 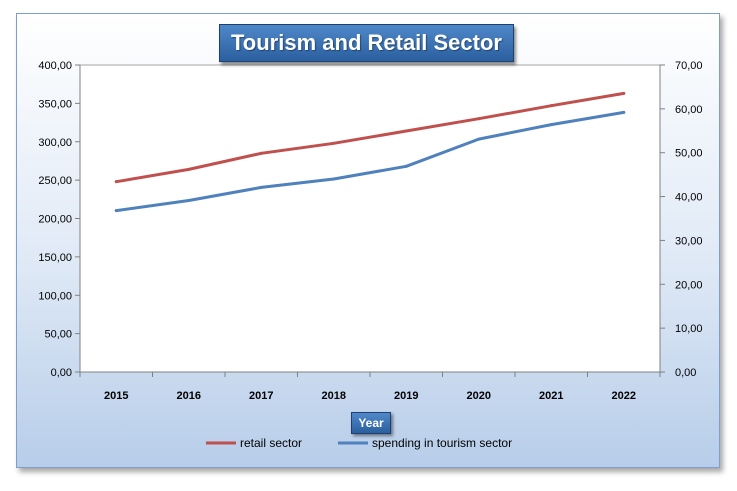 What do you see at coordinates (271, 443) in the screenshot?
I see `legend-label: retail sector` at bounding box center [271, 443].